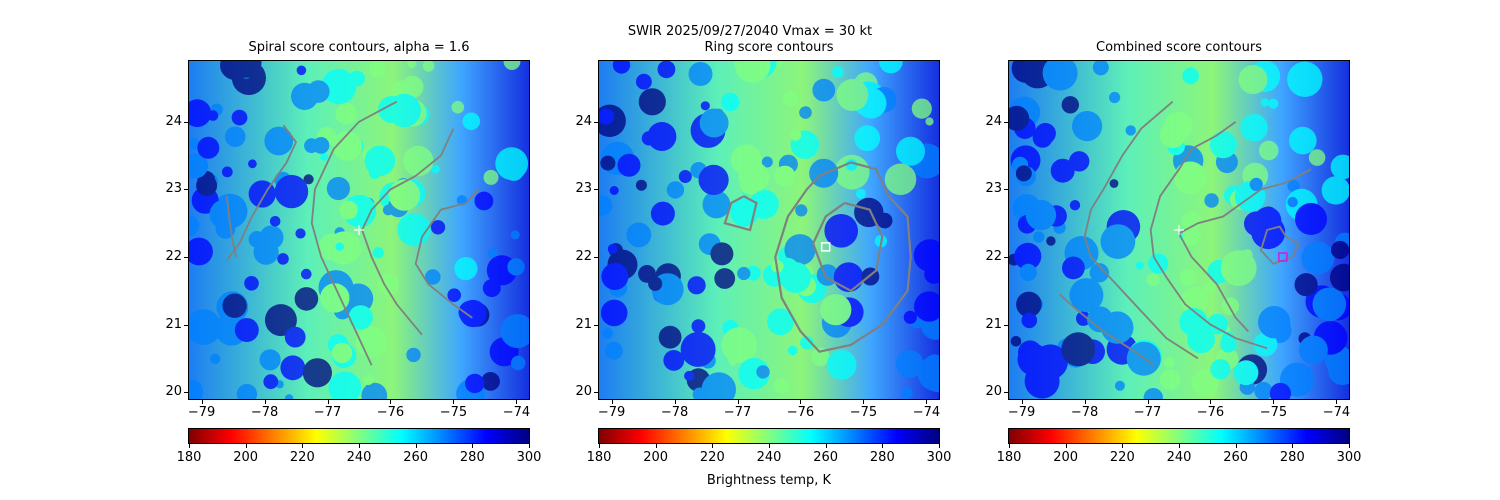 The image size is (1500, 500). Describe the element at coordinates (769, 436) in the screenshot. I see `colorbar-ring` at that location.